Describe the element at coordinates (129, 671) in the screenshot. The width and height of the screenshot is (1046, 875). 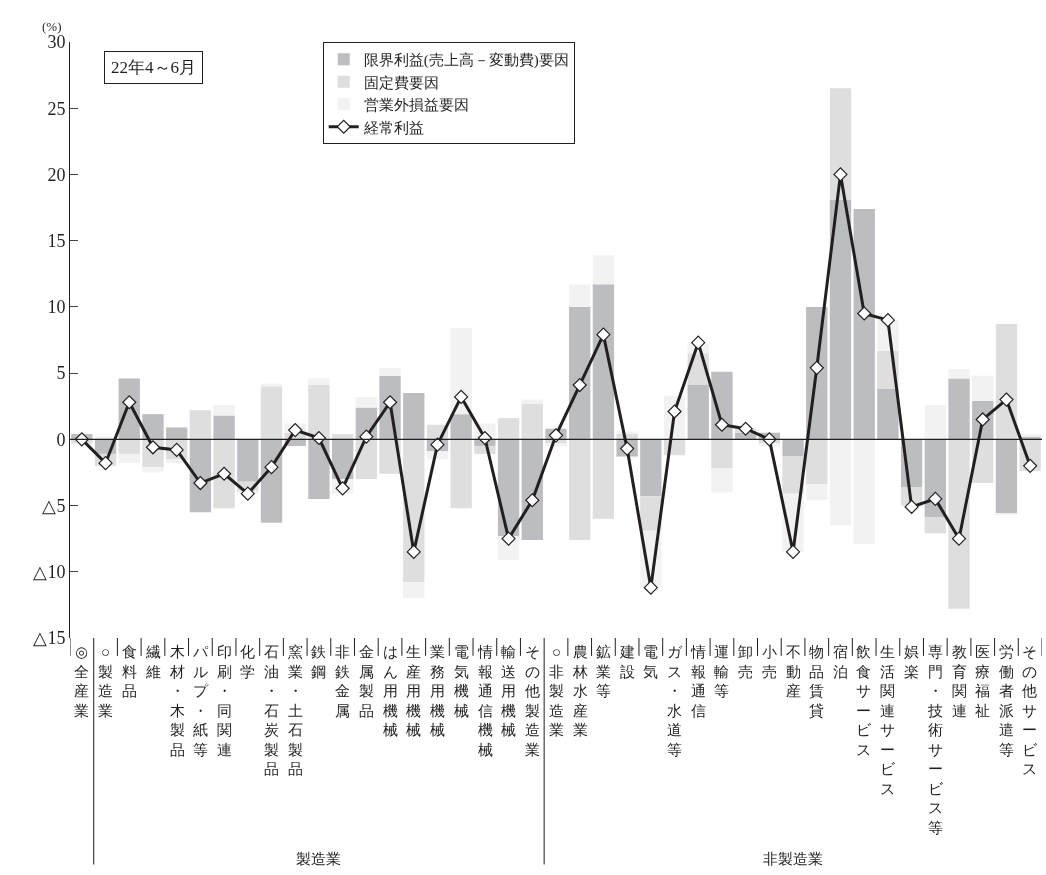
I see `x-tick-label: 食料品` at that location.